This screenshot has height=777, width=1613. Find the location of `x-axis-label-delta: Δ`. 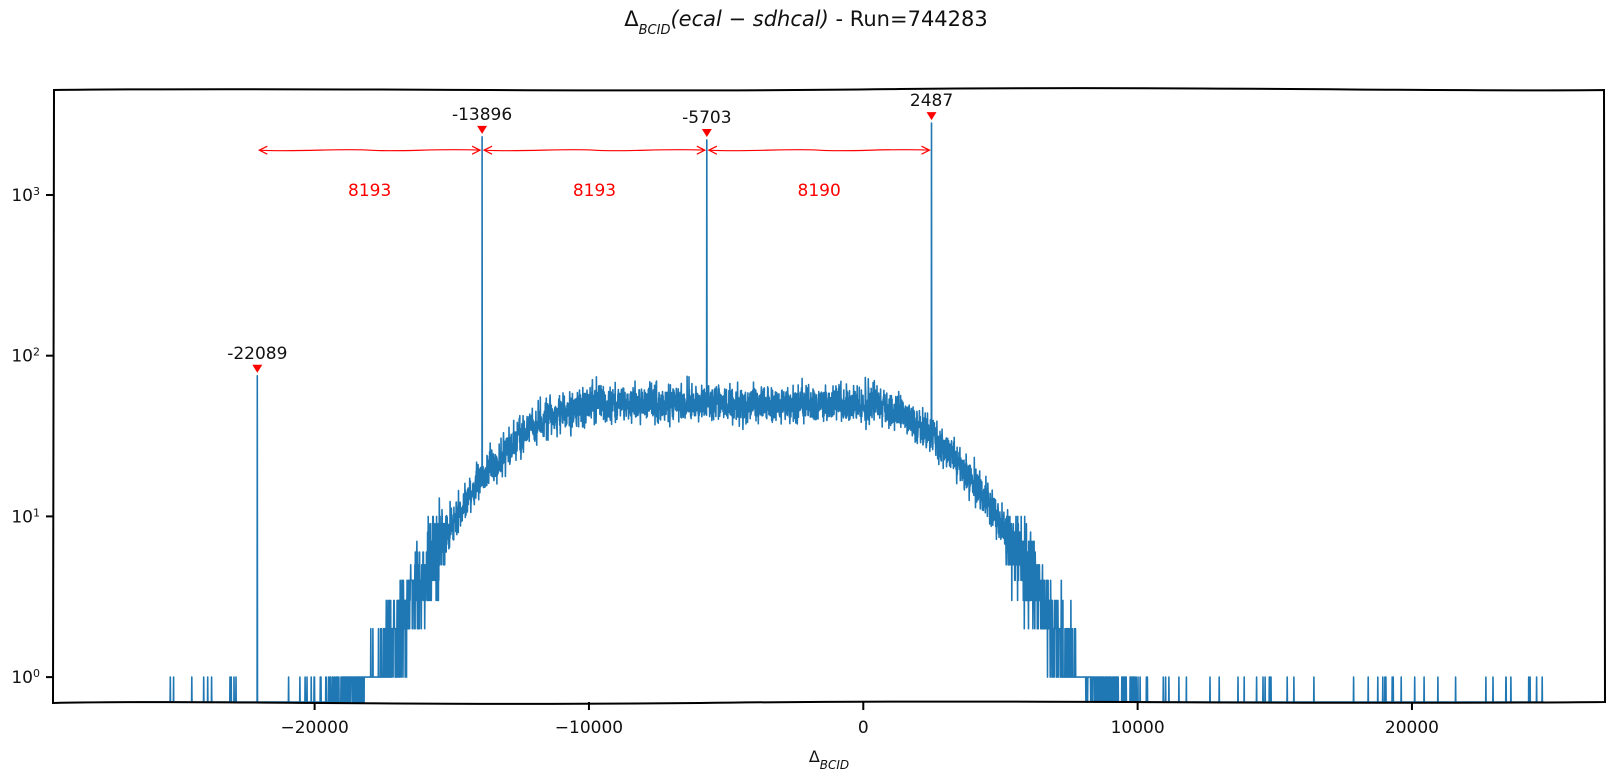

x-axis-label-delta: Δ is located at coordinates (814, 756).